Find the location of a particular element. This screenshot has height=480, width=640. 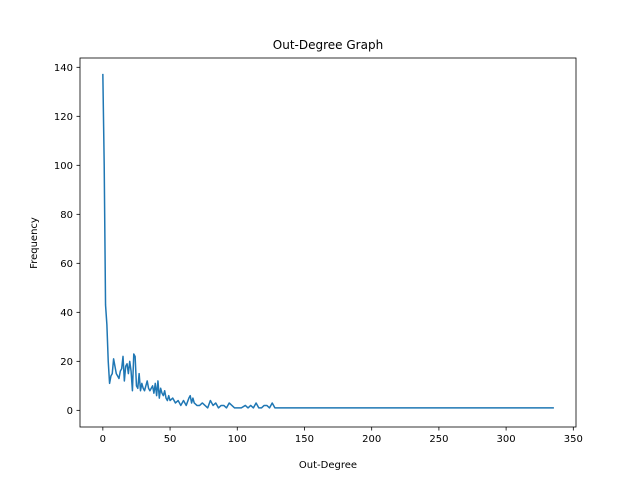

y-tick-label: 120 is located at coordinates (63, 117).